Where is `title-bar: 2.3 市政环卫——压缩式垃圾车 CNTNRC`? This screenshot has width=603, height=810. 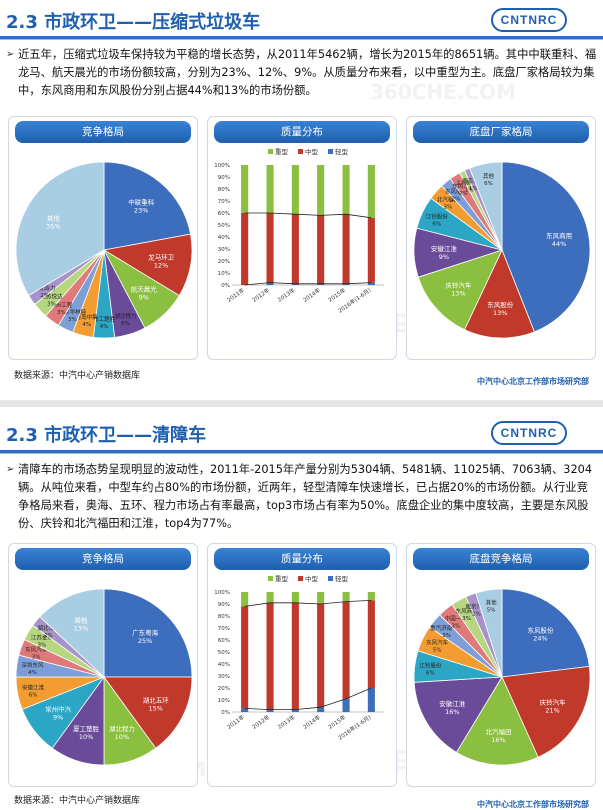 title-bar: 2.3 市政环卫——压缩式垃圾车 CNTNRC is located at coordinates (301, 18).